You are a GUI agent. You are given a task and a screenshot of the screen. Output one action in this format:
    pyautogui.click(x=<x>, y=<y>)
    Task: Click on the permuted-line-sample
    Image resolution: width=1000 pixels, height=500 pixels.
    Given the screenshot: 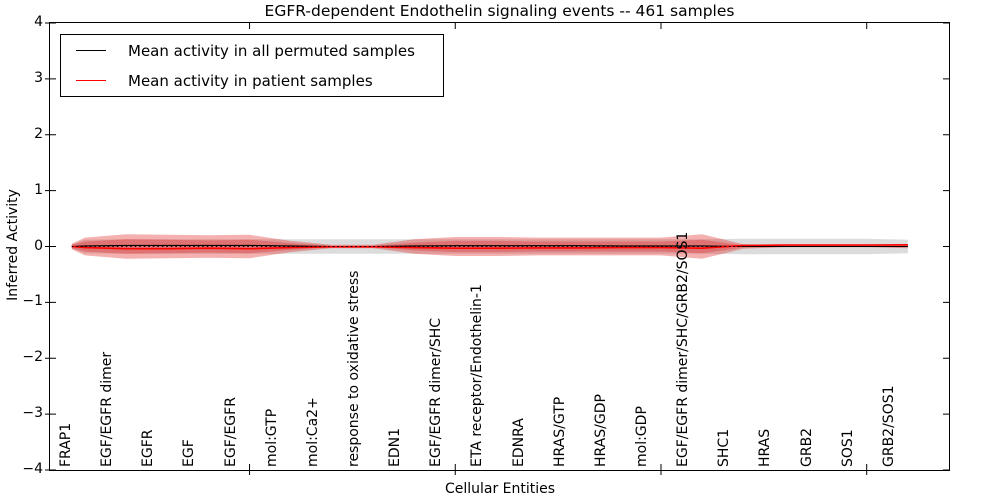 What is the action you would take?
    pyautogui.click(x=91, y=50)
    